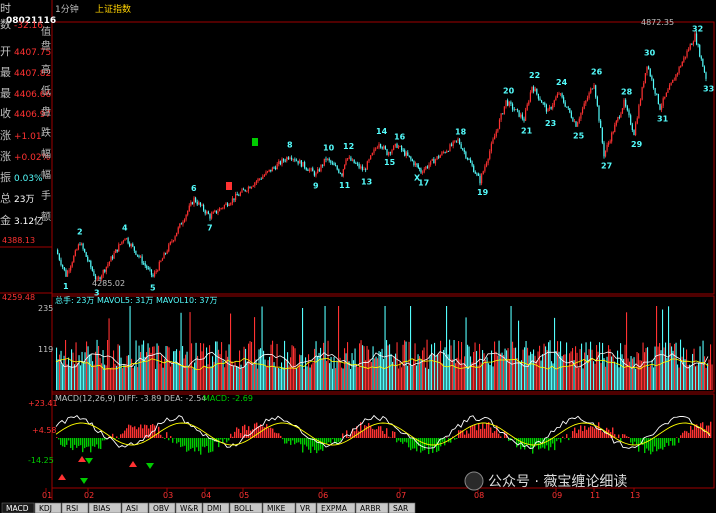 The image size is (716, 513). I want to click on volume-tick-mid: 119, so click(45, 349).